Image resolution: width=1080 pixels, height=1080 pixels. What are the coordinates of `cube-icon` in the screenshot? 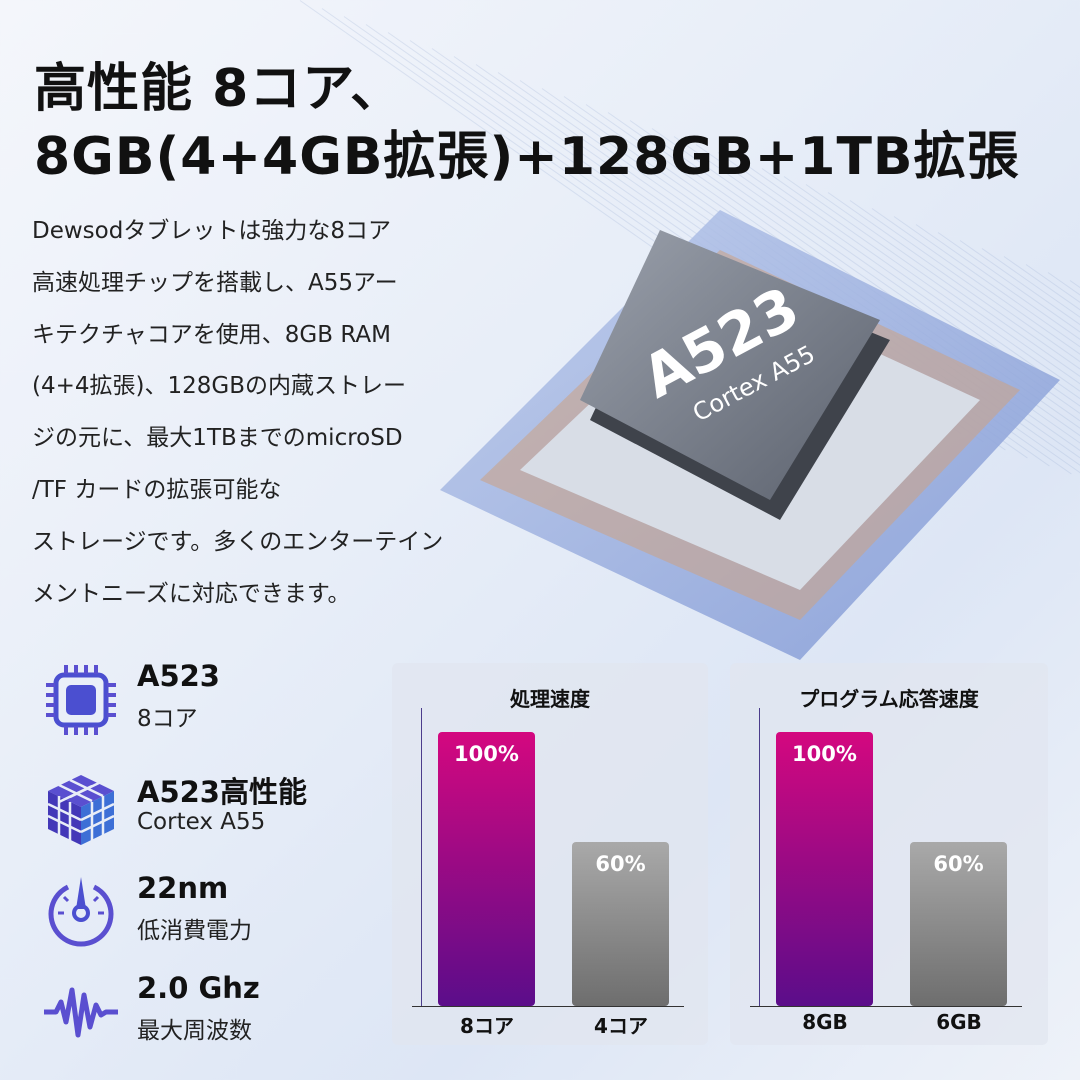 It's located at (81, 810).